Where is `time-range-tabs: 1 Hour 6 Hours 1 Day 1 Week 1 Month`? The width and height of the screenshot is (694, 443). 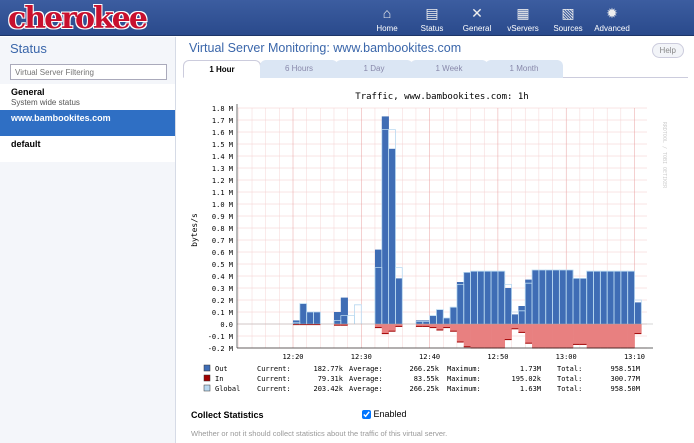 time-range-tabs: 1 Hour 6 Hours 1 Day 1 Week 1 Month is located at coordinates (435, 69).